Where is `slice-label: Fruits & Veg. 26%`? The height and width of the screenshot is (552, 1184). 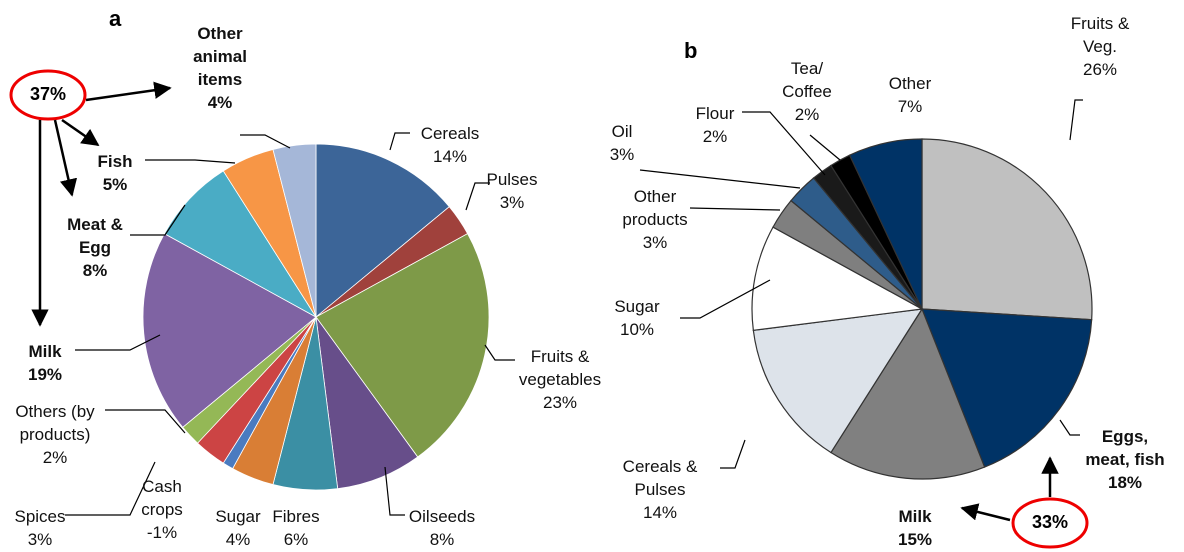
slice-label: Fruits & Veg. 26% is located at coordinates (1100, 46).